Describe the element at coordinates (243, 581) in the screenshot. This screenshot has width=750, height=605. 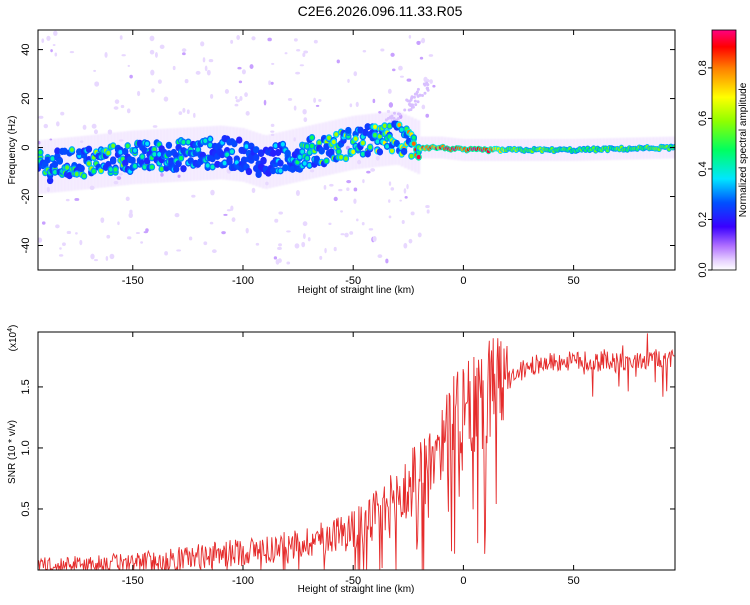
I see `bottom-x-tick-label: -100` at that location.